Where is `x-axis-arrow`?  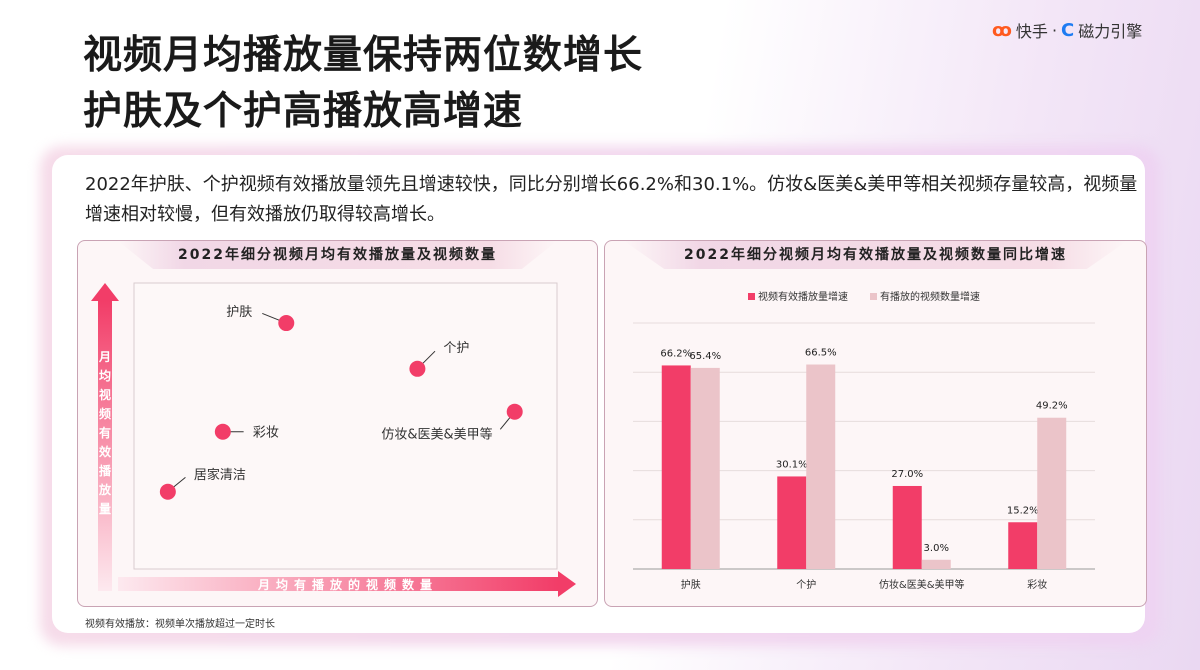 x-axis-arrow is located at coordinates (338, 584).